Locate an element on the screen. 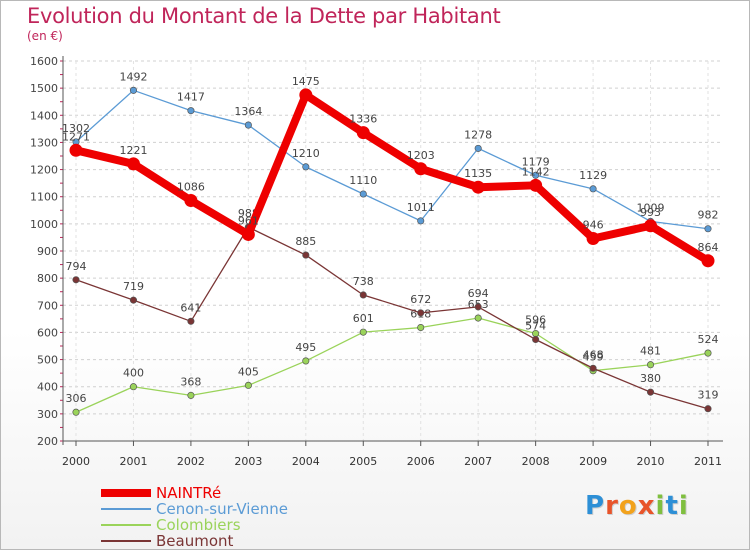 Image resolution: width=750 pixels, height=550 pixels. data-label: 524 is located at coordinates (708, 339).